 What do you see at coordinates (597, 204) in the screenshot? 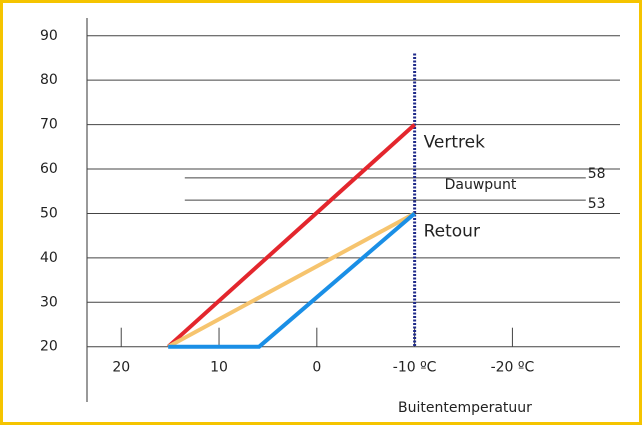
I see `dew-point-value: 53` at bounding box center [597, 204].